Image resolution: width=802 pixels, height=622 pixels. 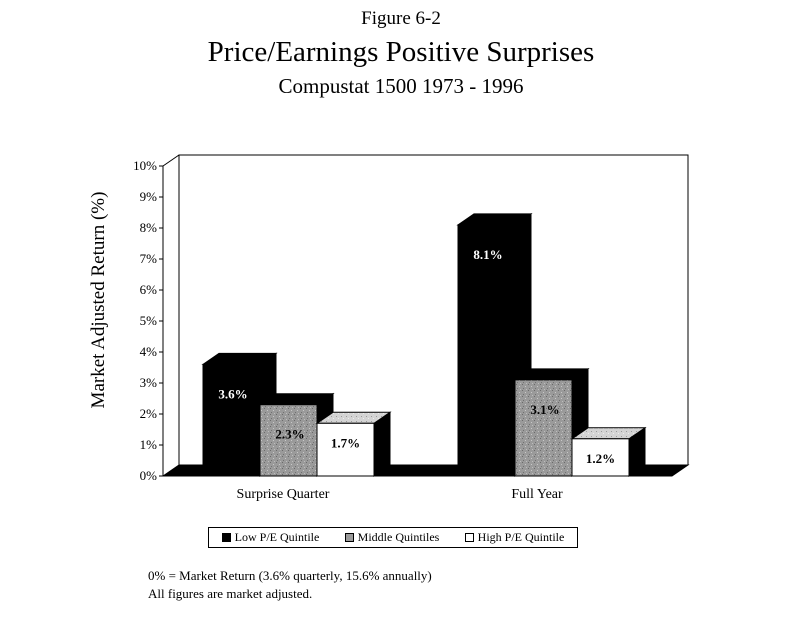 What do you see at coordinates (401, 52) in the screenshot?
I see `chart-title: Price/Earnings Positive Surprises` at bounding box center [401, 52].